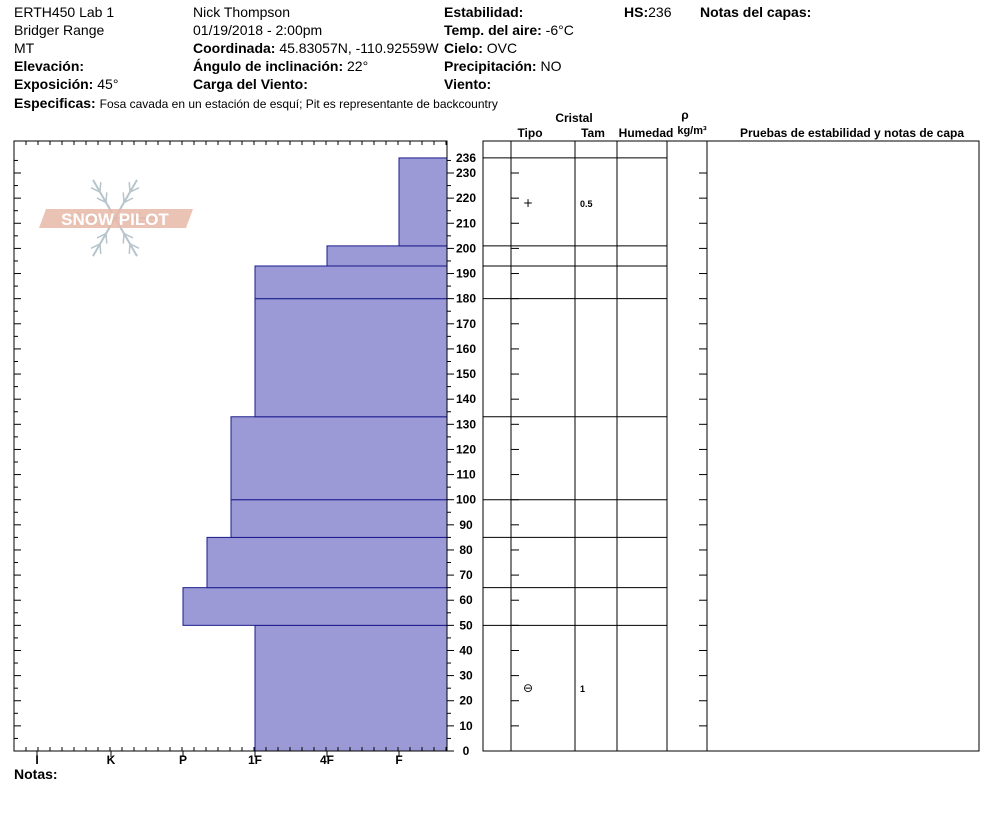 This screenshot has height=840, width=994. Describe the element at coordinates (64, 12) in the screenshot. I see `course-name: ERTH450 Lab 1` at that location.